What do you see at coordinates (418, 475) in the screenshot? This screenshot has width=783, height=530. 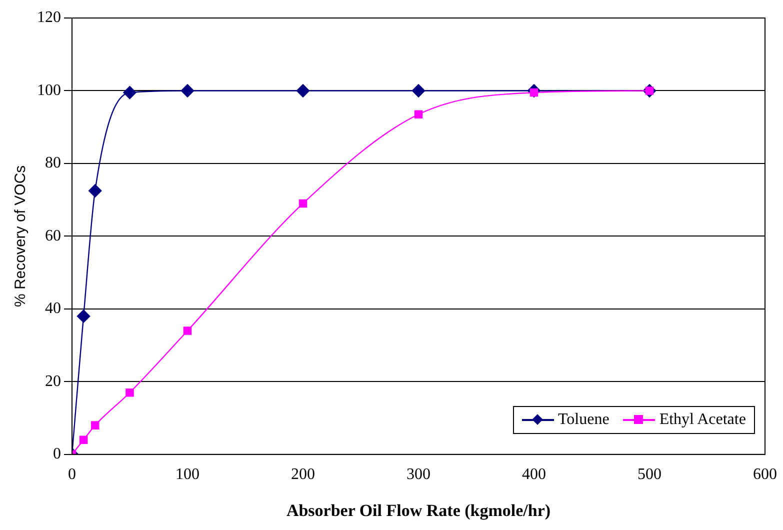 I see `x-tick-label: 300` at bounding box center [418, 475].